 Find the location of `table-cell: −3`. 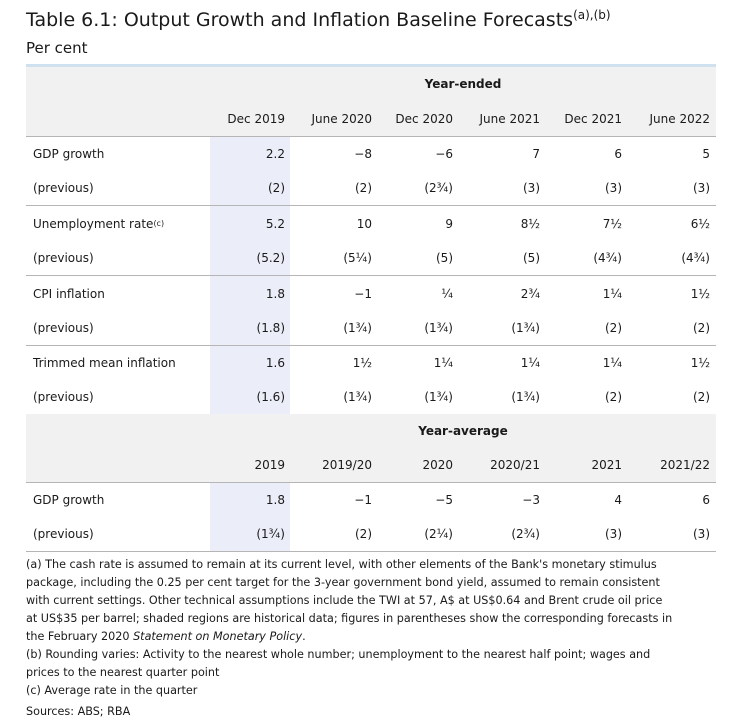

table-cell: −3 is located at coordinates (531, 500).